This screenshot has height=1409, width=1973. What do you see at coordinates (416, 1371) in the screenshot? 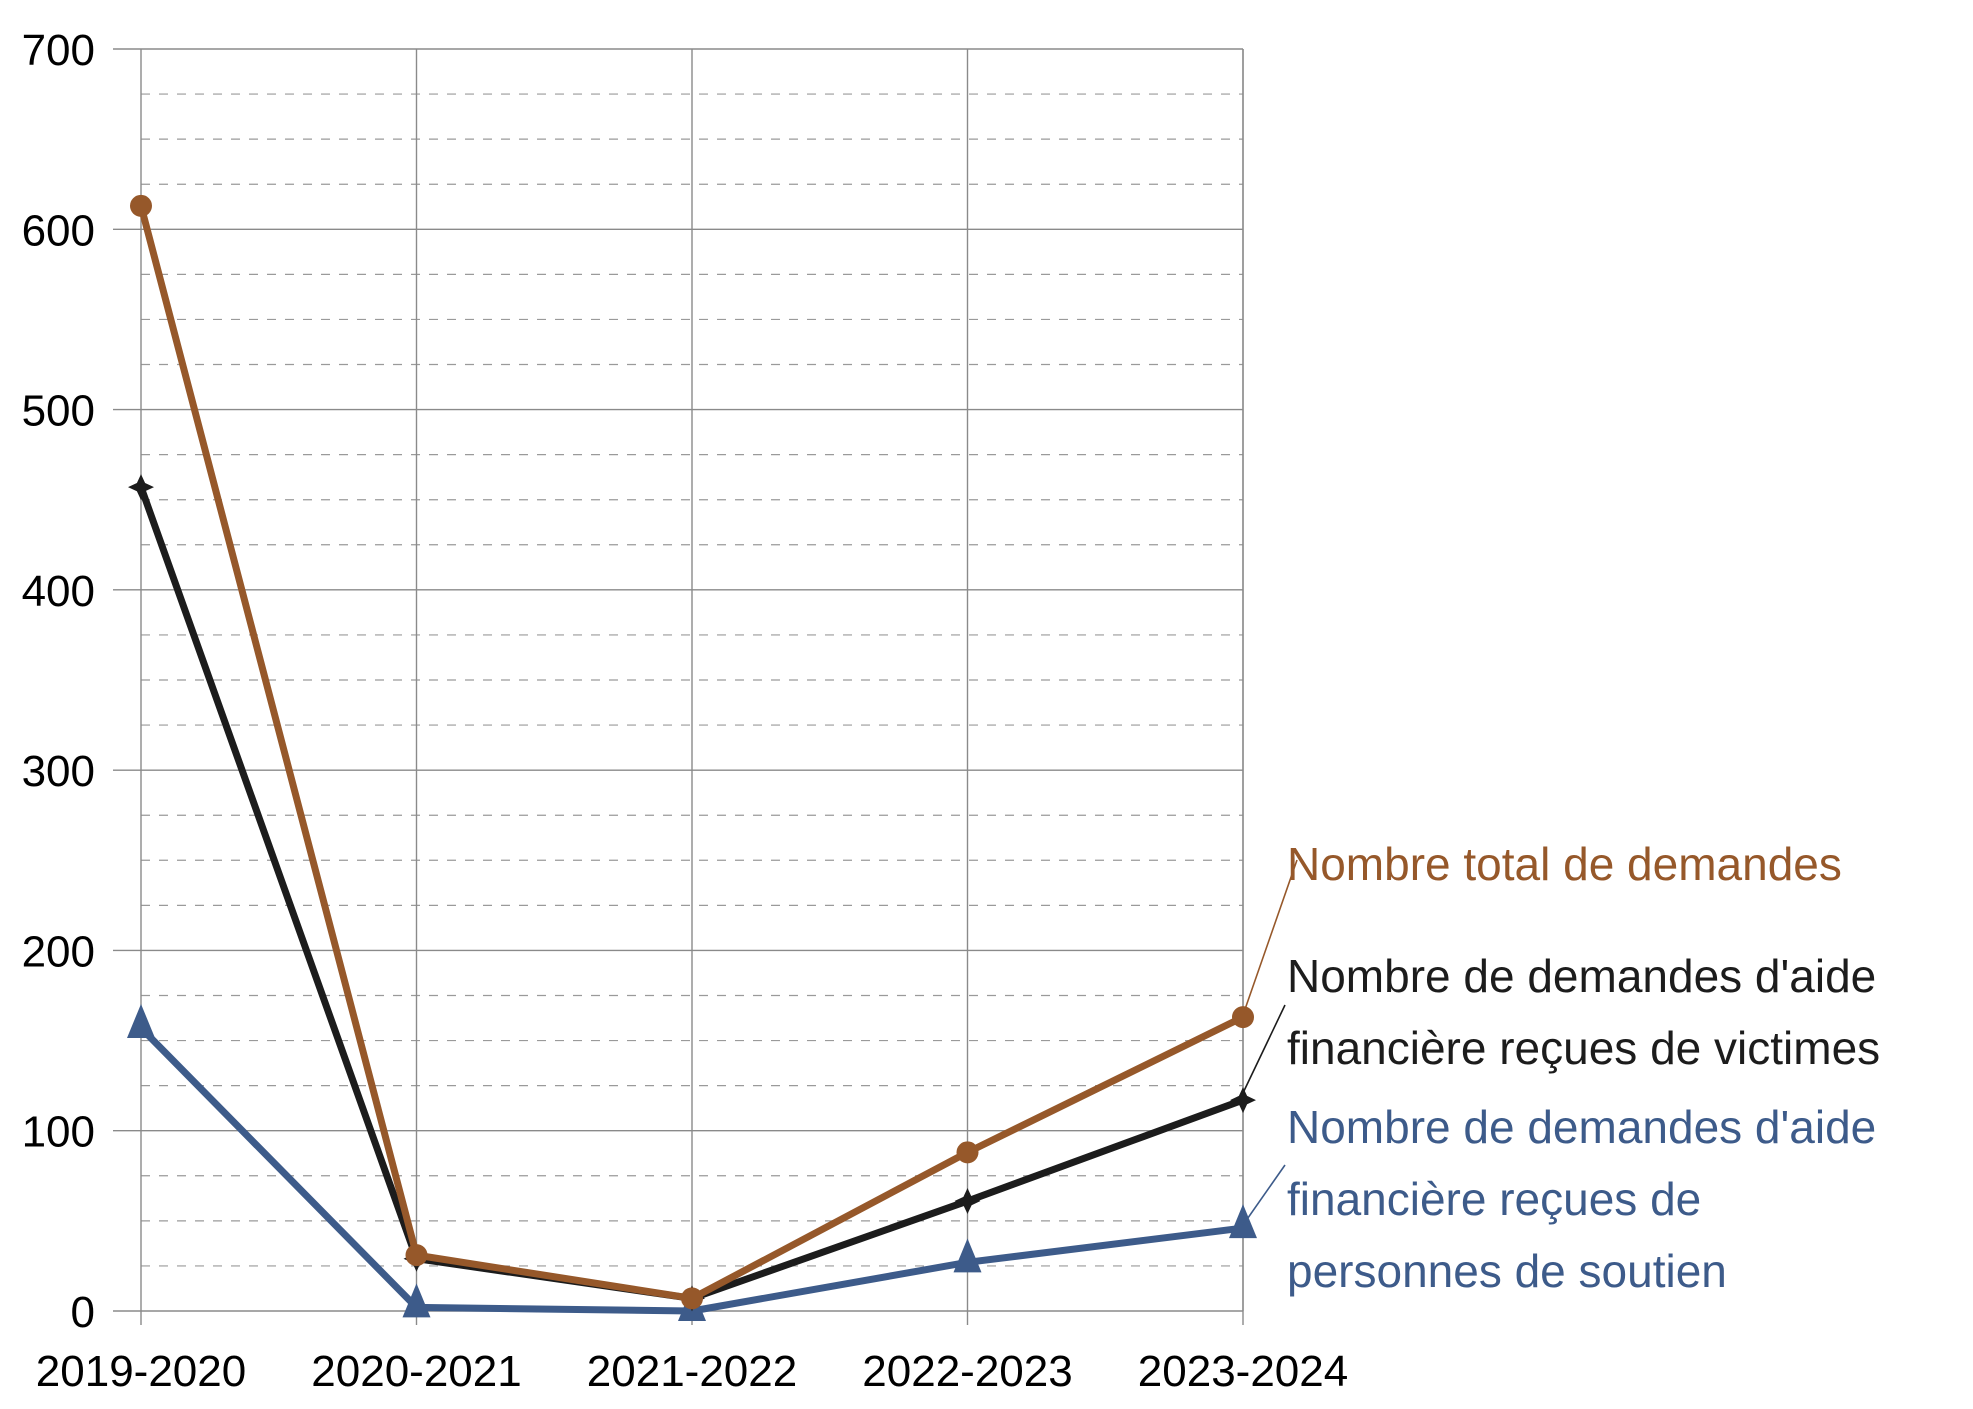
I see `x-tick-label: 2020-2021` at bounding box center [416, 1371].